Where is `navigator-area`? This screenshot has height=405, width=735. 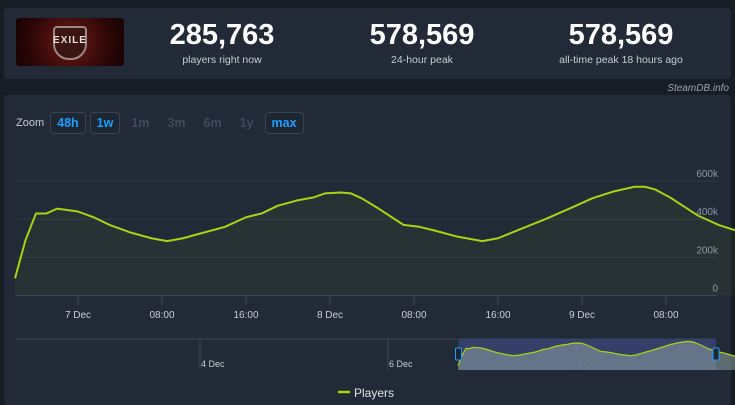
navigator-area is located at coordinates (596, 355).